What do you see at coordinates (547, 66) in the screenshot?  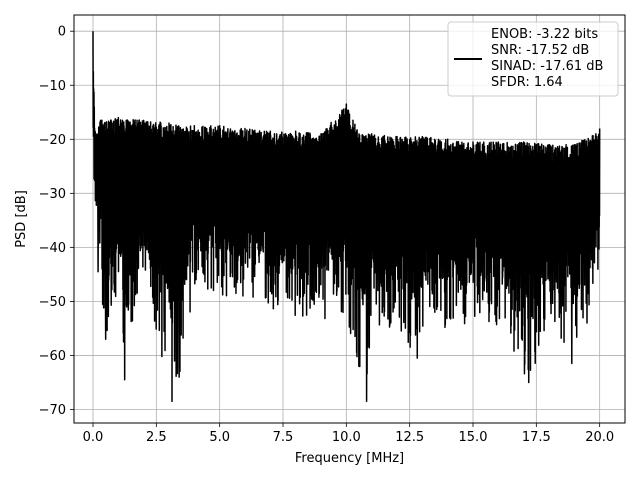 I see `legend-label-line: SINAD: -17.61 dB` at bounding box center [547, 66].